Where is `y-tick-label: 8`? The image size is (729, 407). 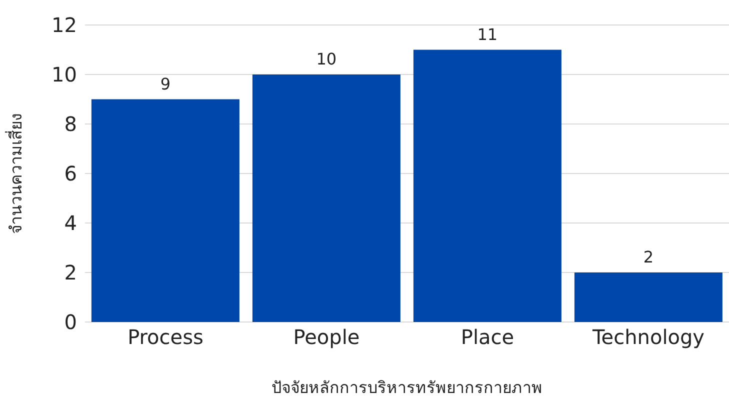 y-tick-label: 8 is located at coordinates (70, 124).